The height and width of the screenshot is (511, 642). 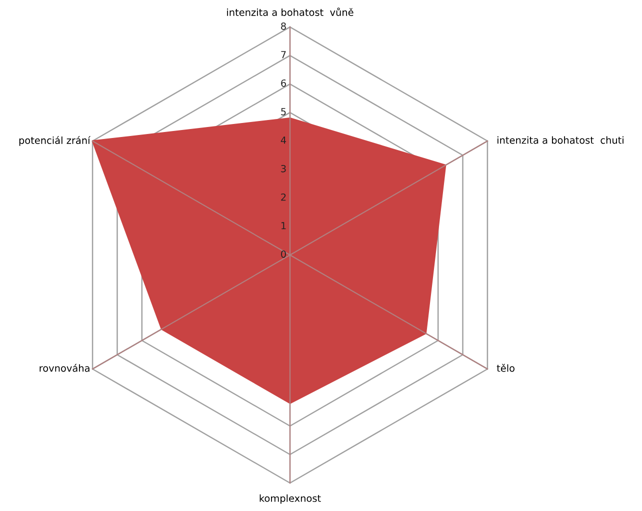 I want to click on spoke-label: rovnováha, so click(x=65, y=368).